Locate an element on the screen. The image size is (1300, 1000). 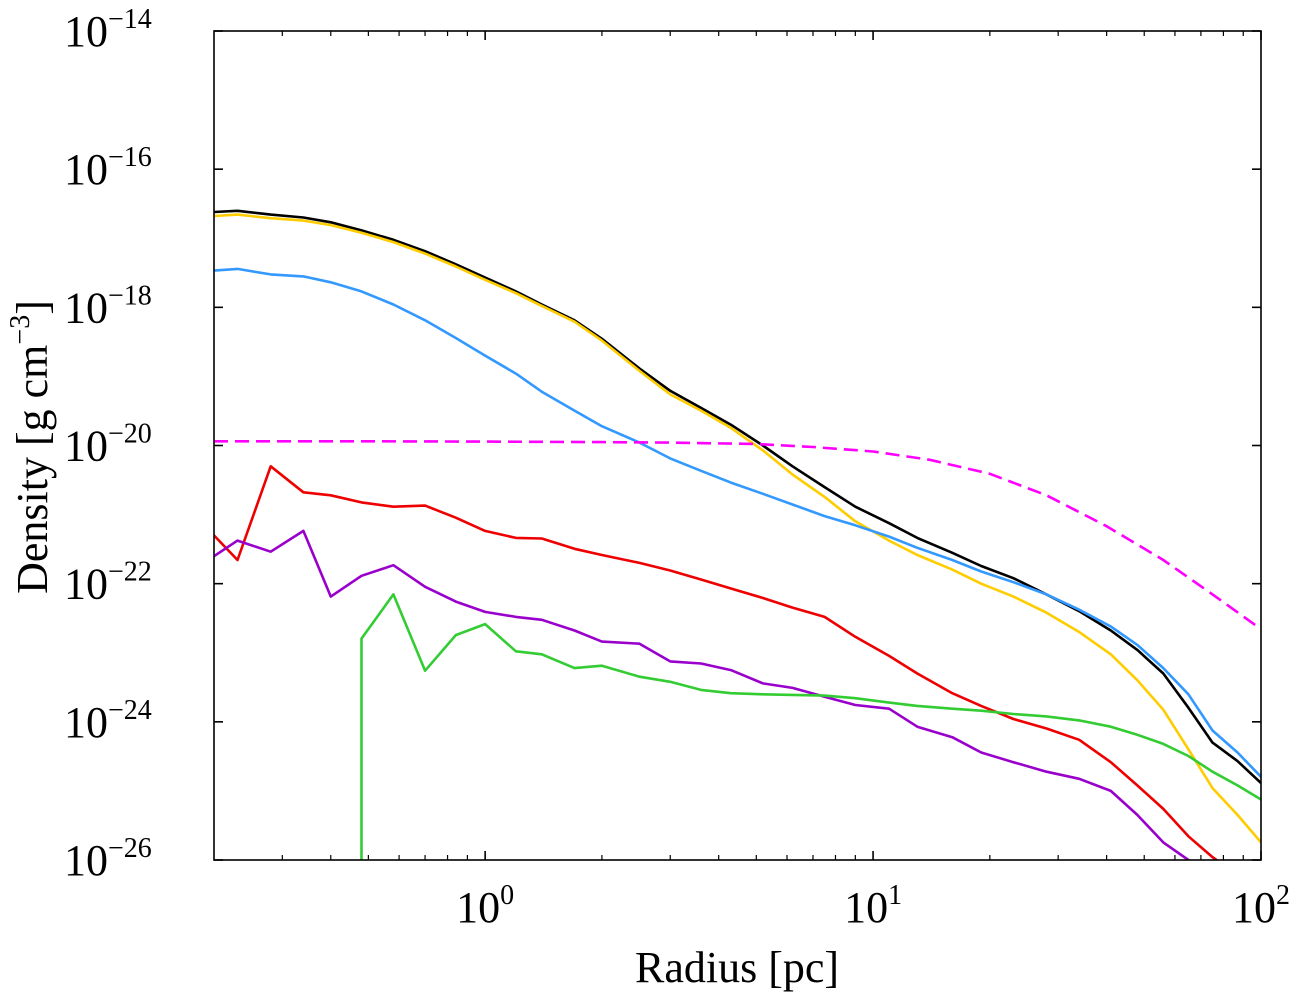
y-tick-label: 10−14 is located at coordinates (108, 30).